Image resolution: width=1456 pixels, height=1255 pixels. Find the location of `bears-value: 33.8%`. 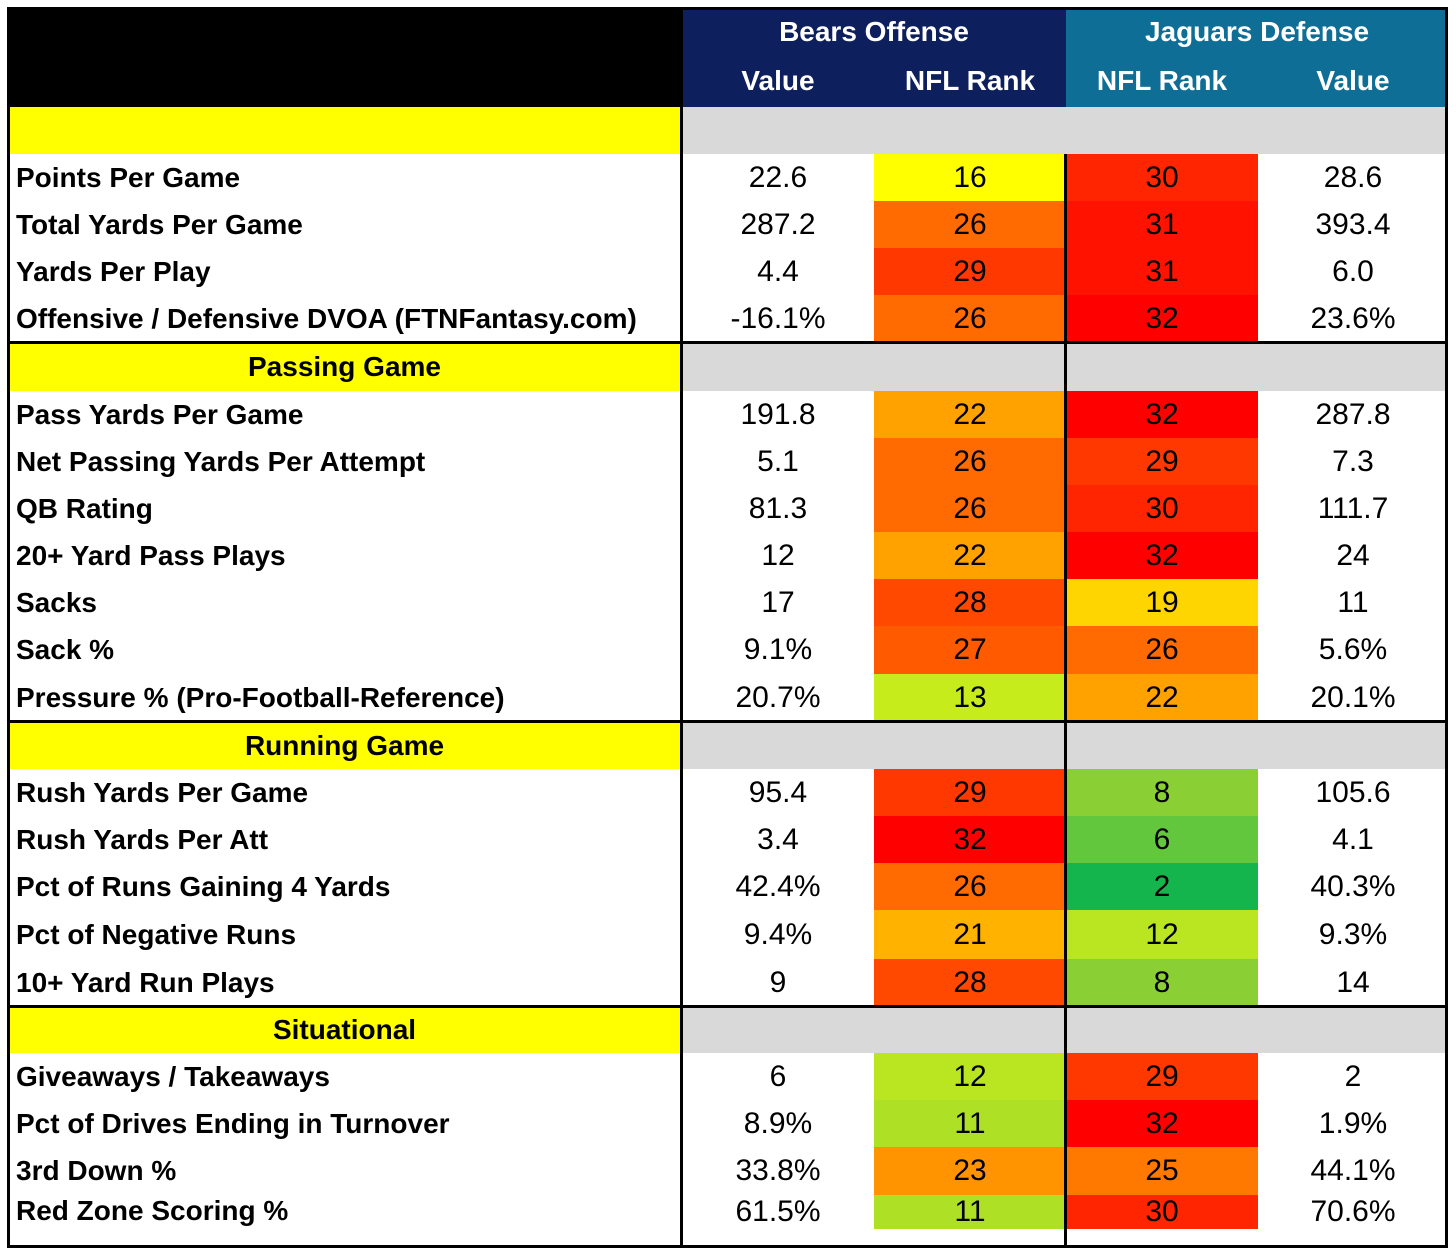

bears-value: 33.8% is located at coordinates (778, 1170).